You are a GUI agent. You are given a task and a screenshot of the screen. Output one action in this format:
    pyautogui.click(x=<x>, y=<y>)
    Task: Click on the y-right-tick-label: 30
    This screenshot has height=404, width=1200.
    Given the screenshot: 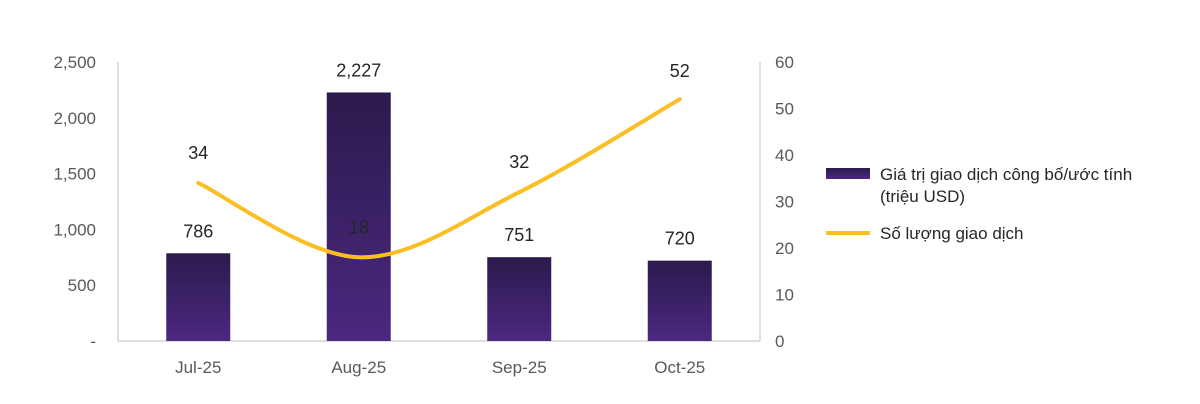 What is the action you would take?
    pyautogui.click(x=784, y=202)
    